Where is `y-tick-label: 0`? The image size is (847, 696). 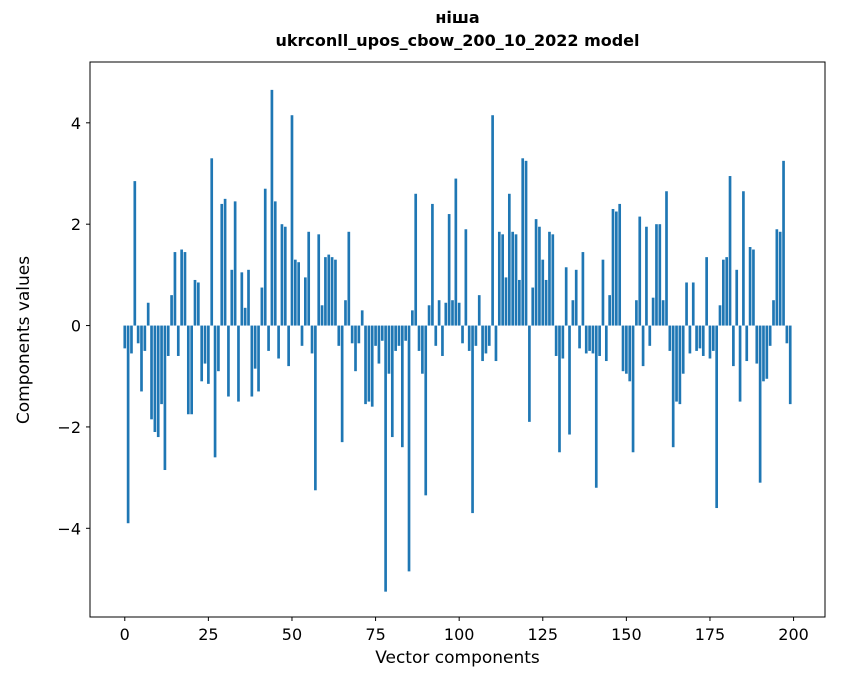
y-tick-label: 0 is located at coordinates (76, 326).